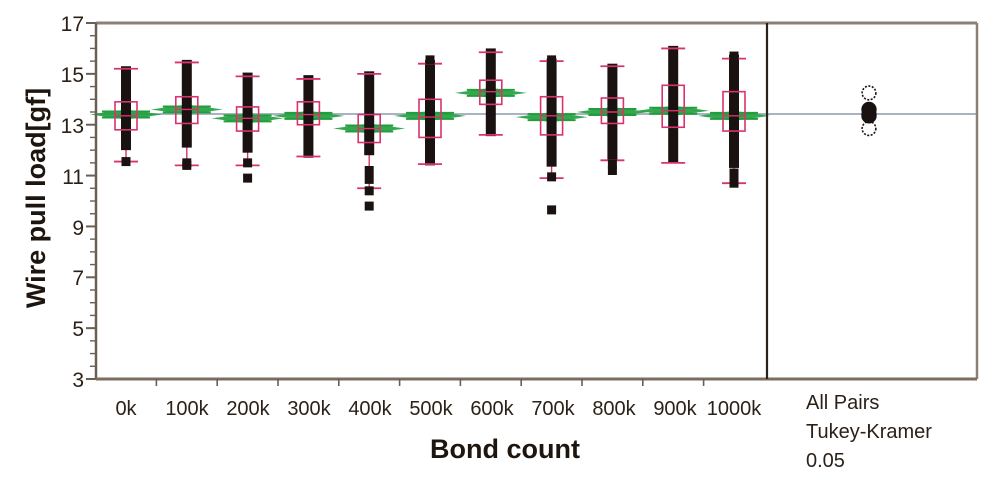 This screenshot has height=480, width=1000. I want to click on x-tick-600k: 600k, so click(492, 409).